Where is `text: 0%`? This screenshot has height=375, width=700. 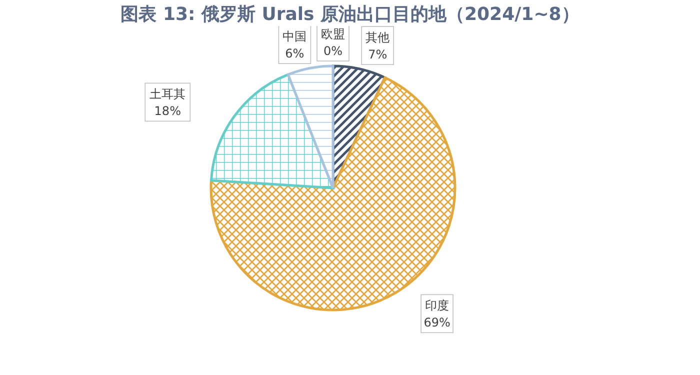
text: 0% is located at coordinates (333, 51).